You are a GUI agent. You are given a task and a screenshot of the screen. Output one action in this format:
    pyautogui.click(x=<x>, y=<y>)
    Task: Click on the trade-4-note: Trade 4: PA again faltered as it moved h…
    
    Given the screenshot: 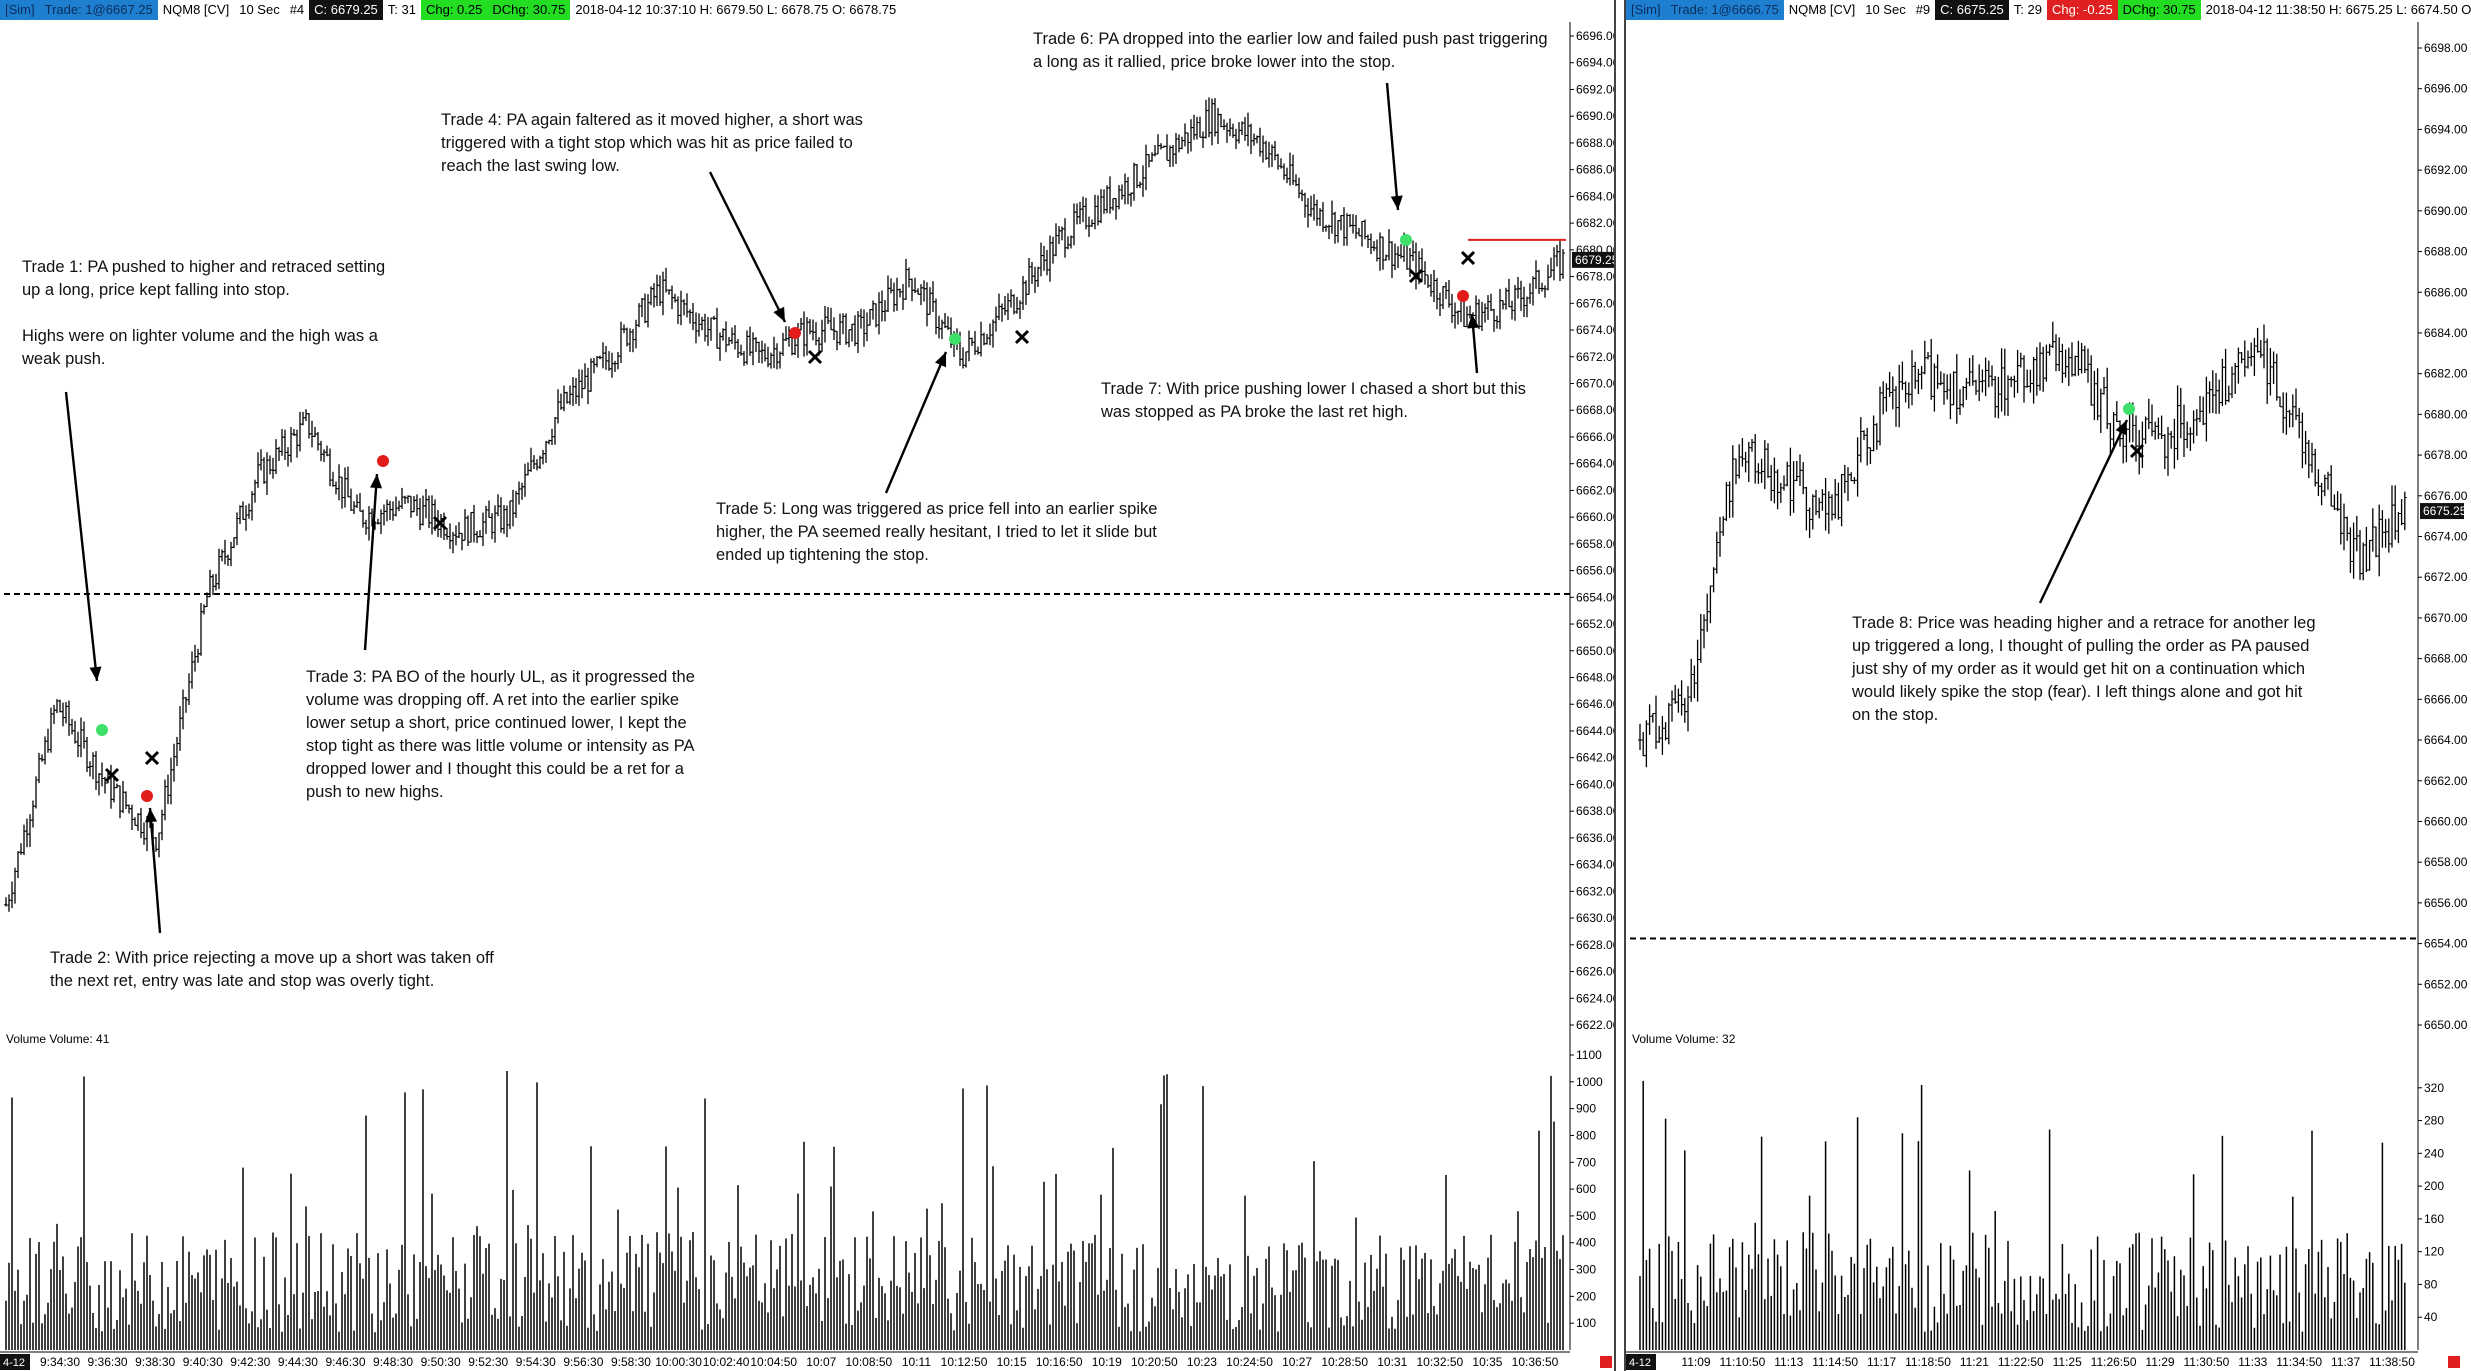 What is the action you would take?
    pyautogui.click(x=652, y=143)
    